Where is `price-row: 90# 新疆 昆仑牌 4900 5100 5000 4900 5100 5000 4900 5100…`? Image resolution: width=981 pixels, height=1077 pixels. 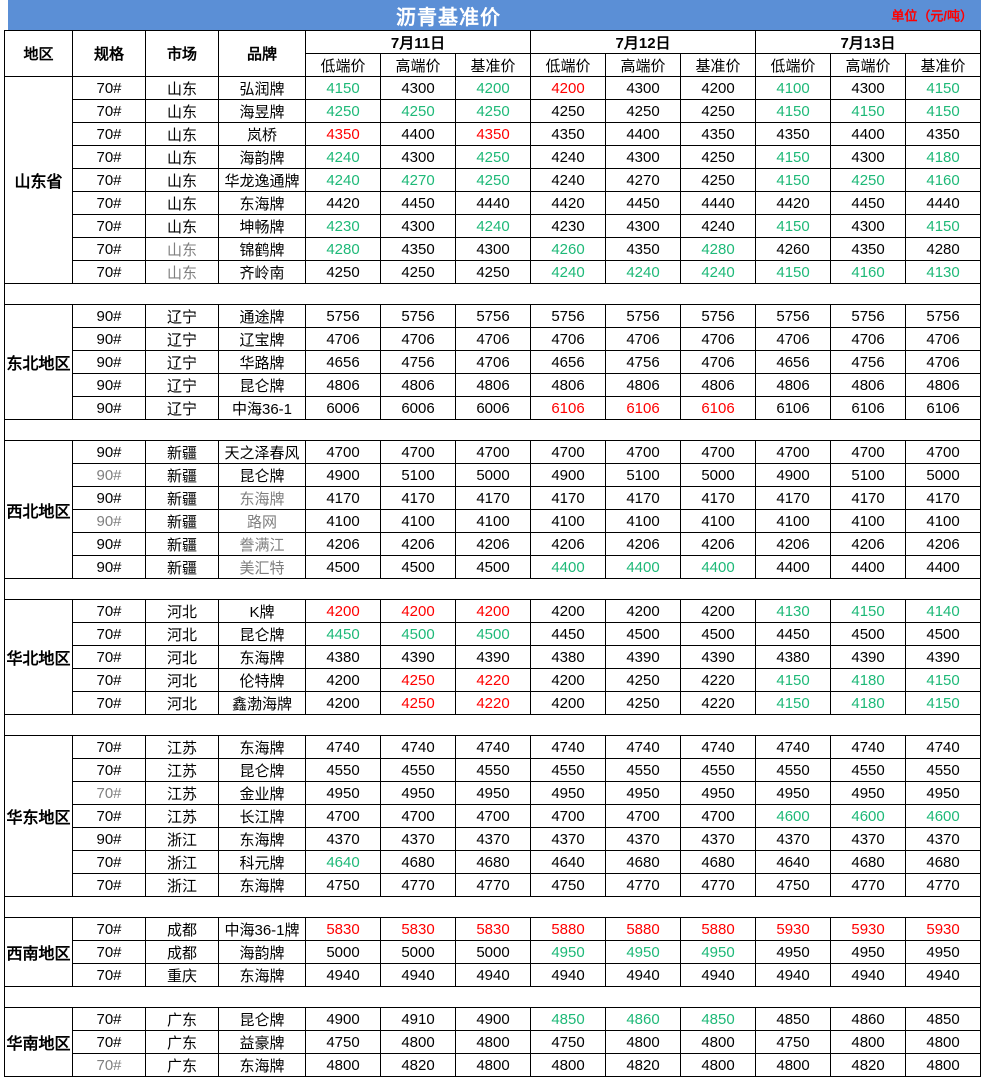 price-row: 90# 新疆 昆仑牌 4900 5100 5000 4900 5100 5000 4900 5100… is located at coordinates (493, 475).